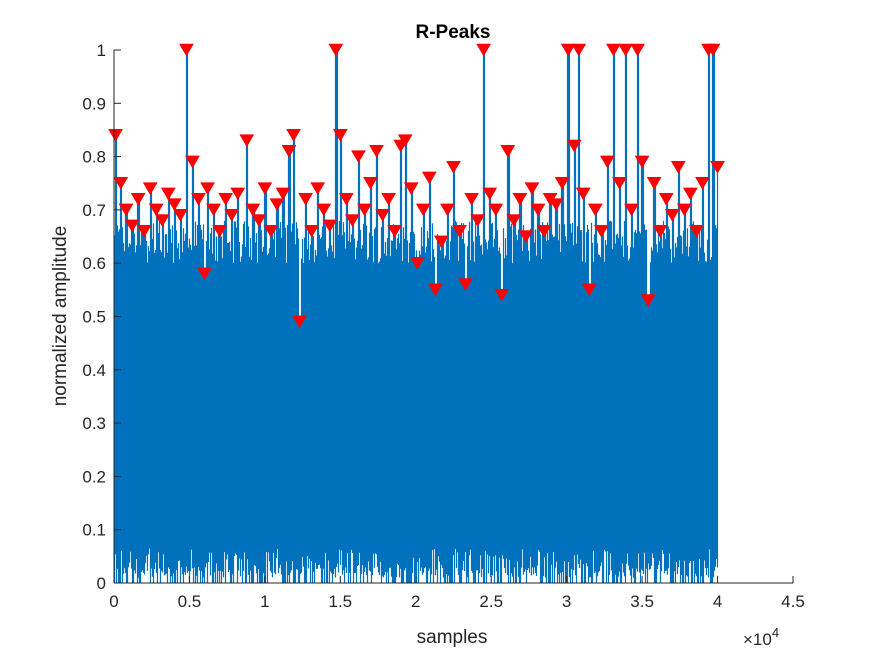 The image size is (875, 656). What do you see at coordinates (94, 423) in the screenshot?
I see `y-tick-label: 0.3` at bounding box center [94, 423].